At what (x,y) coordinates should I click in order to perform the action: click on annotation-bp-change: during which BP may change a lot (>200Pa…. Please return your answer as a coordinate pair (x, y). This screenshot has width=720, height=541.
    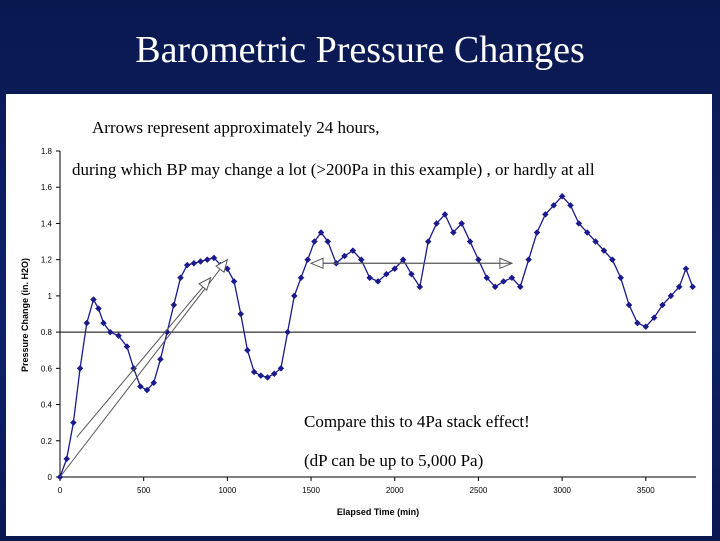
    Looking at the image, I should click on (333, 169).